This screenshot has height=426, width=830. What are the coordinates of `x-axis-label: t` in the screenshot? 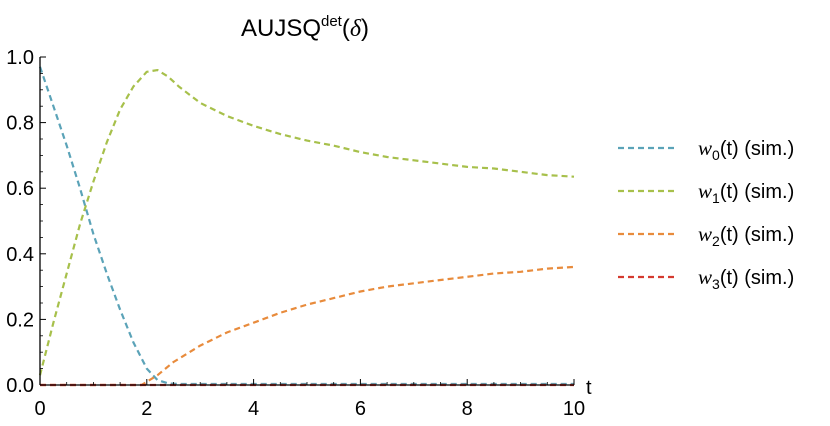 It's located at (589, 388).